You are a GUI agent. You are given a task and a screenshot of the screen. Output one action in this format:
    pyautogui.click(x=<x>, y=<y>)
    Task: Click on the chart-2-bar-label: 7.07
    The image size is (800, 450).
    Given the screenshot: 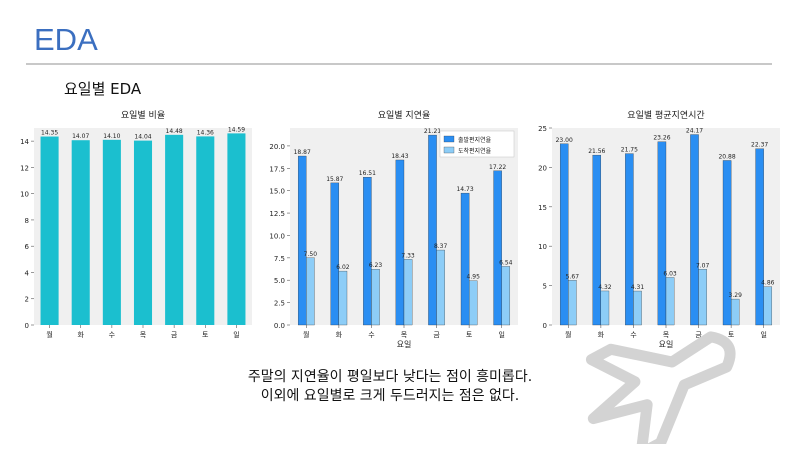 What is the action you would take?
    pyautogui.click(x=703, y=265)
    